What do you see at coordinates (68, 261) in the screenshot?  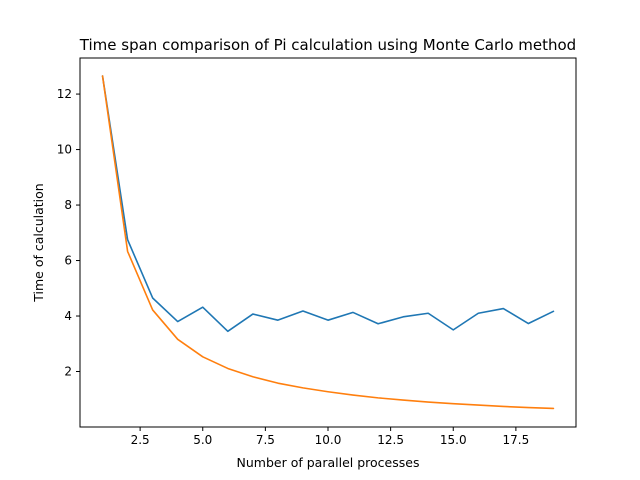 I see `y-tick-label: 6` at bounding box center [68, 261].